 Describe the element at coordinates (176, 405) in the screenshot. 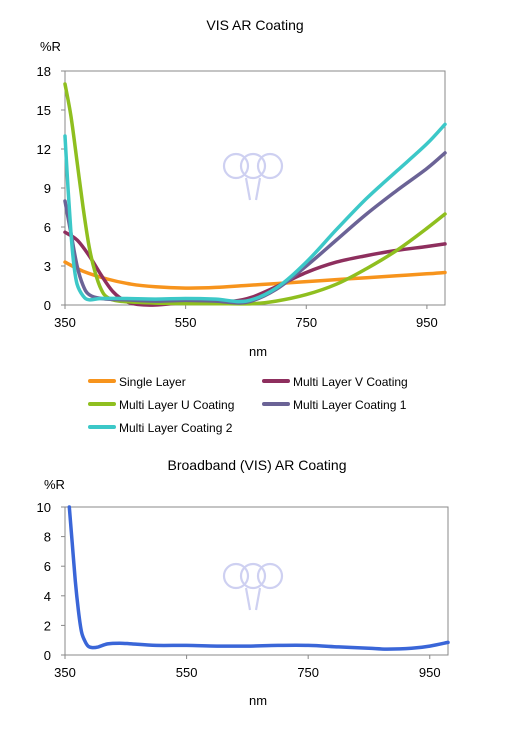

I see `legend-label: Multi Layer U Coating` at that location.